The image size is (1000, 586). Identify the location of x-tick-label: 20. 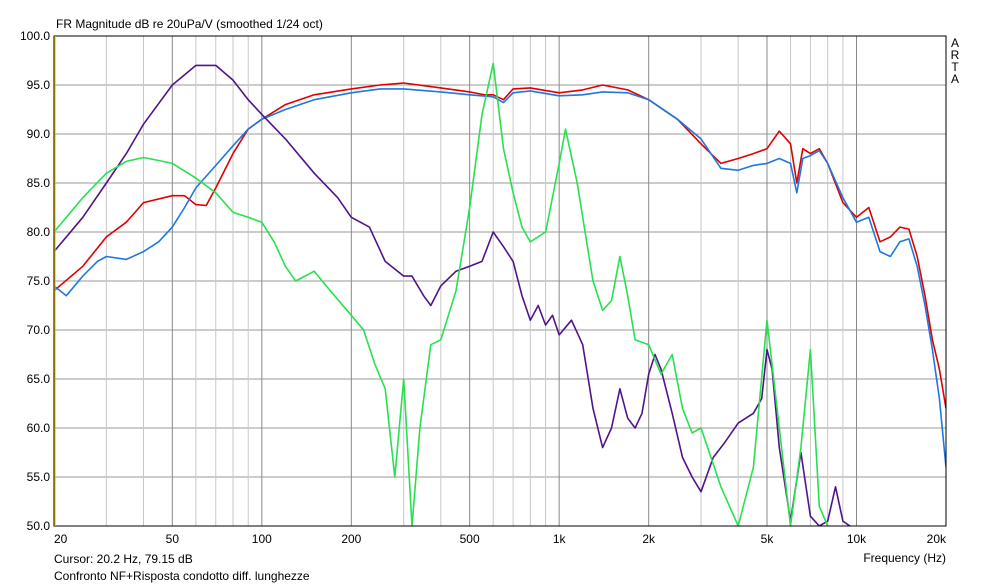
(61, 539).